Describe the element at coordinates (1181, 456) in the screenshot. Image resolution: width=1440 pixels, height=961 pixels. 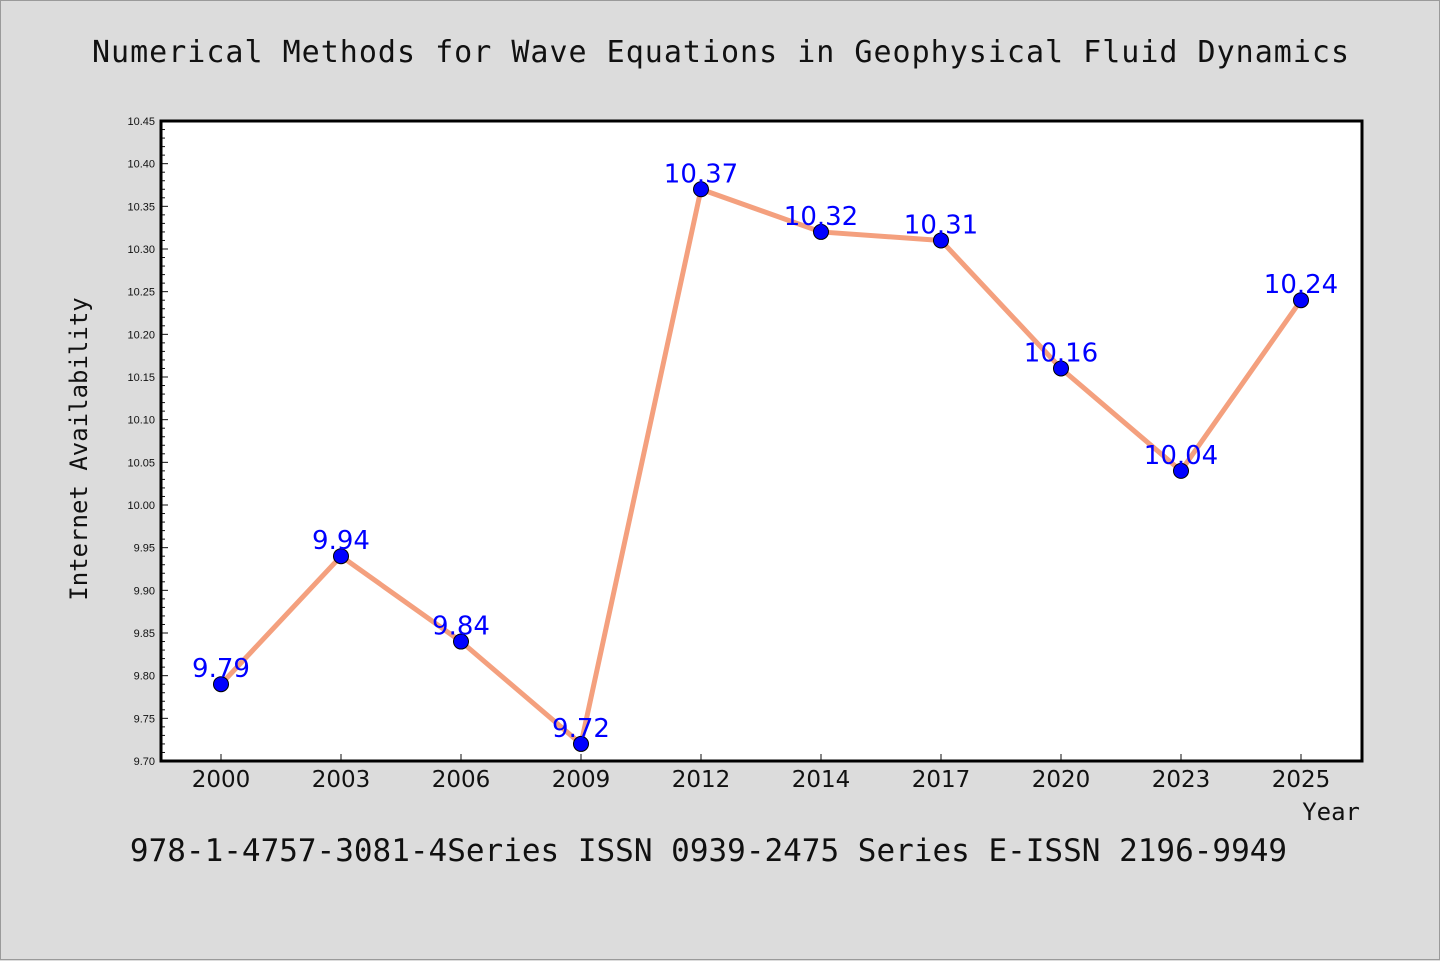
I see `data-label: 10.04` at that location.